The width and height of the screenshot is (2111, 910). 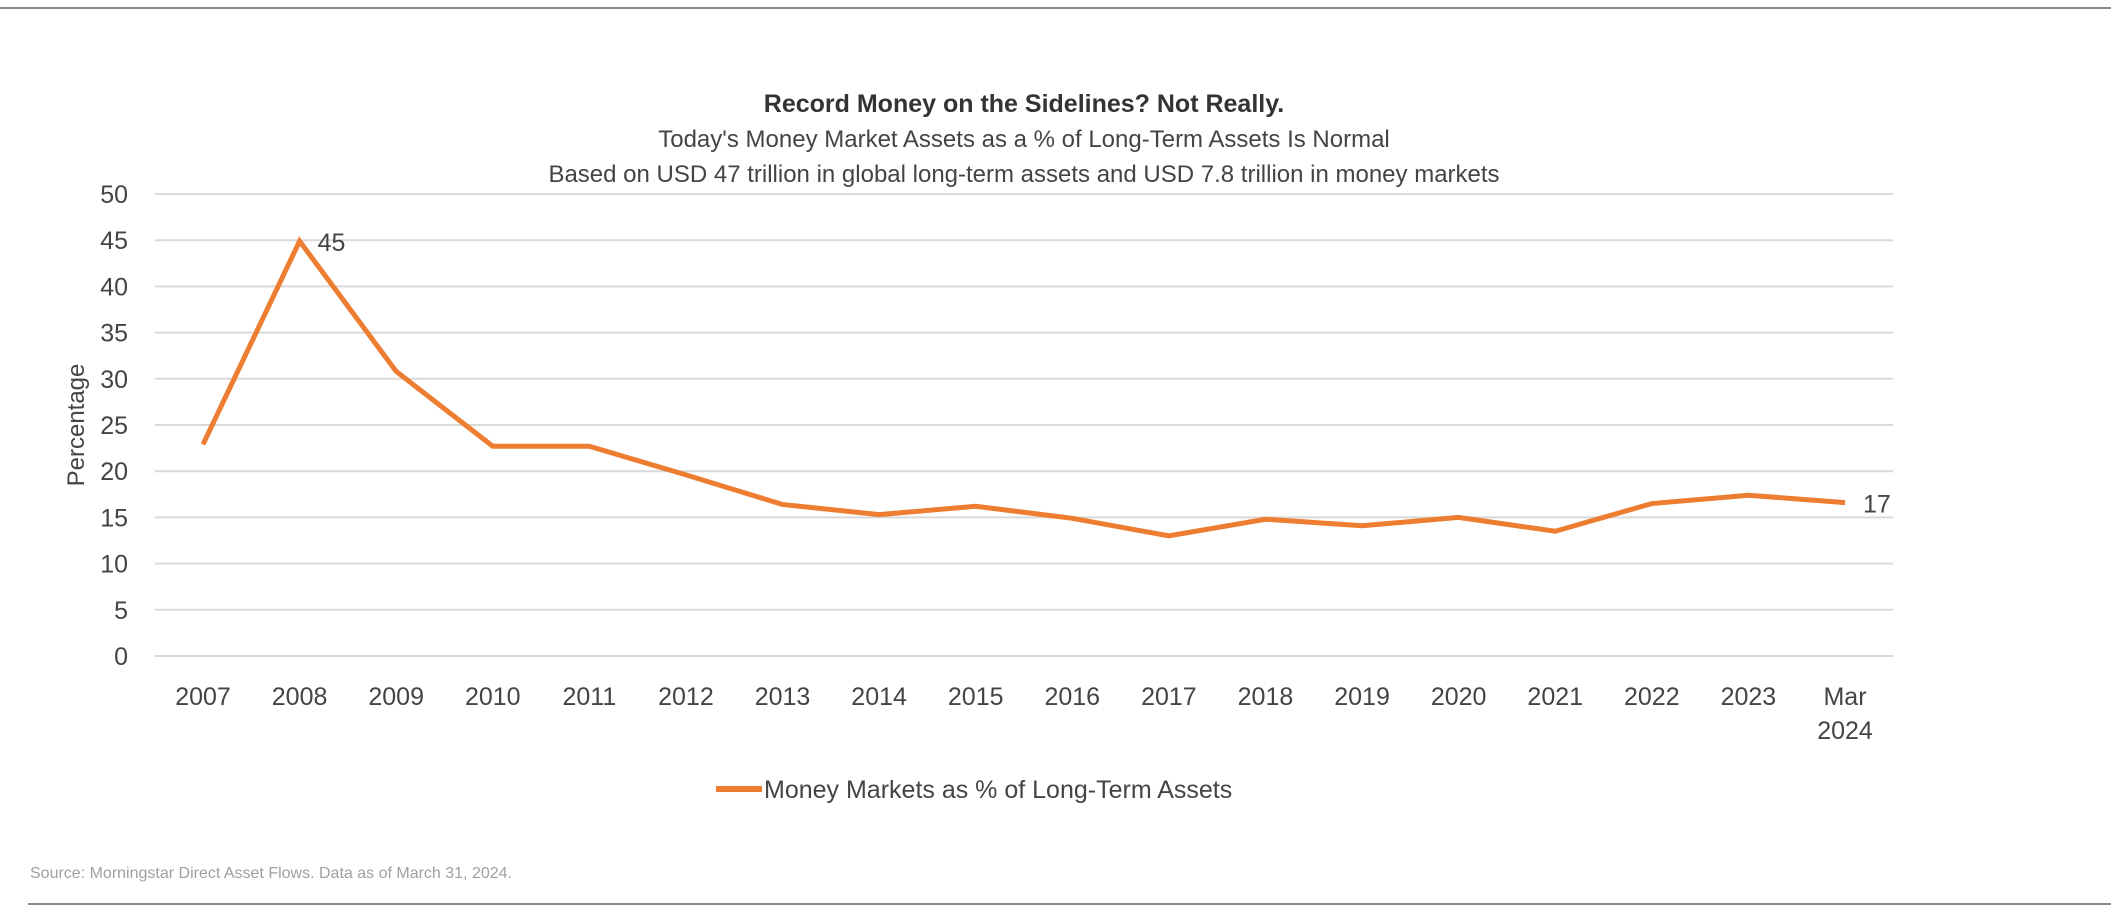 I want to click on y-tick-label: 25, so click(x=114, y=426).